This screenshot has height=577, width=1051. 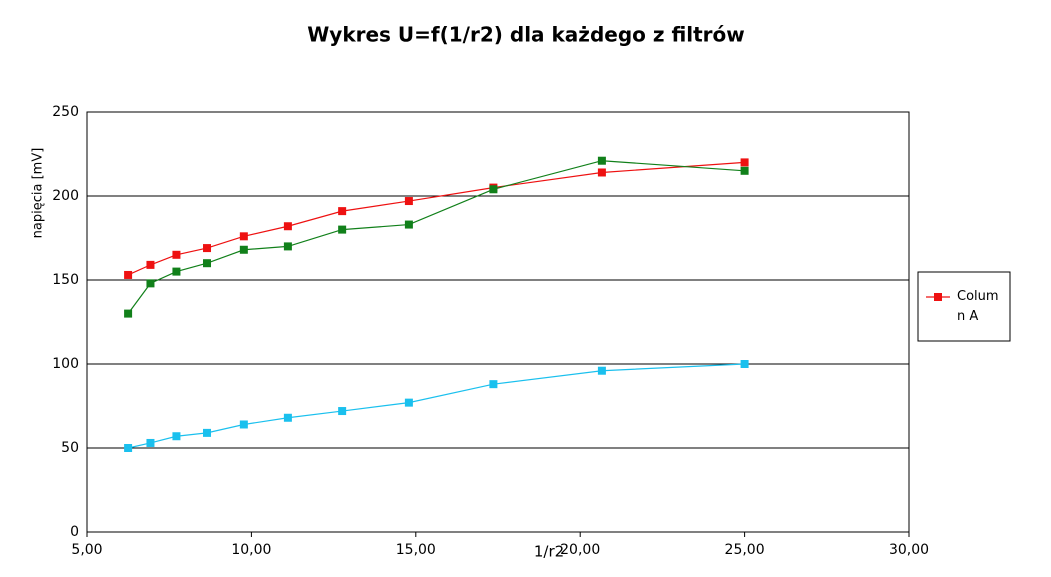 I want to click on x-tick-label: 5,00, so click(x=86, y=550).